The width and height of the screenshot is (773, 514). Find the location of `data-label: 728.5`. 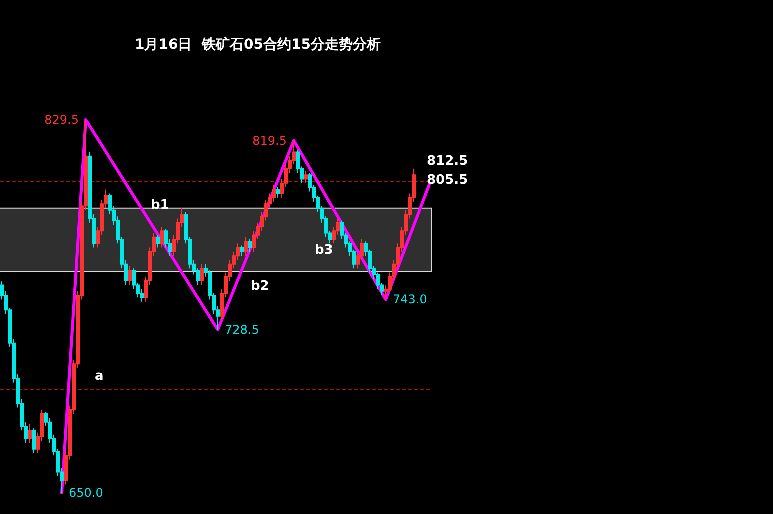

data-label: 728.5 is located at coordinates (242, 329).